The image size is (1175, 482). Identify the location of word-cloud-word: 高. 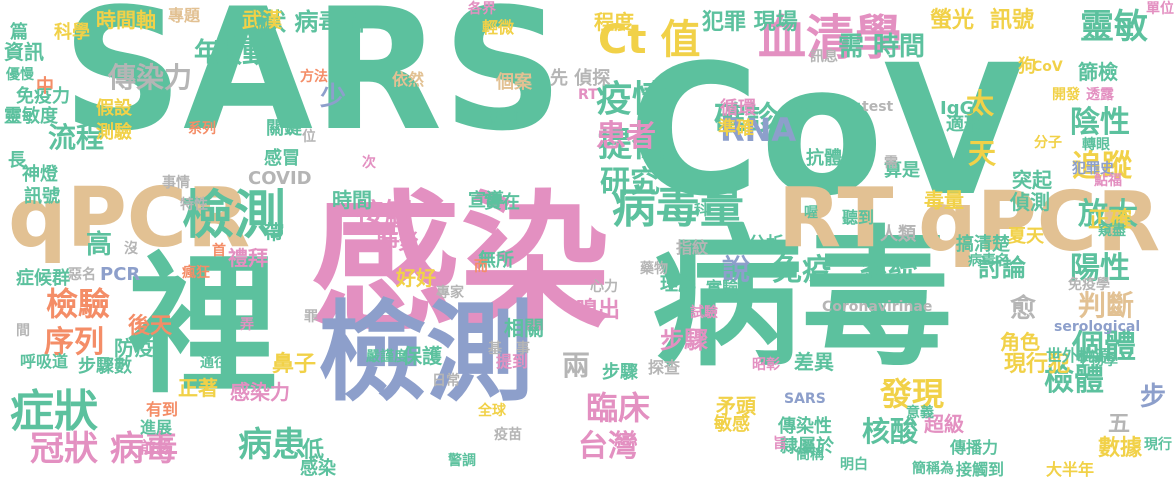
(99, 245).